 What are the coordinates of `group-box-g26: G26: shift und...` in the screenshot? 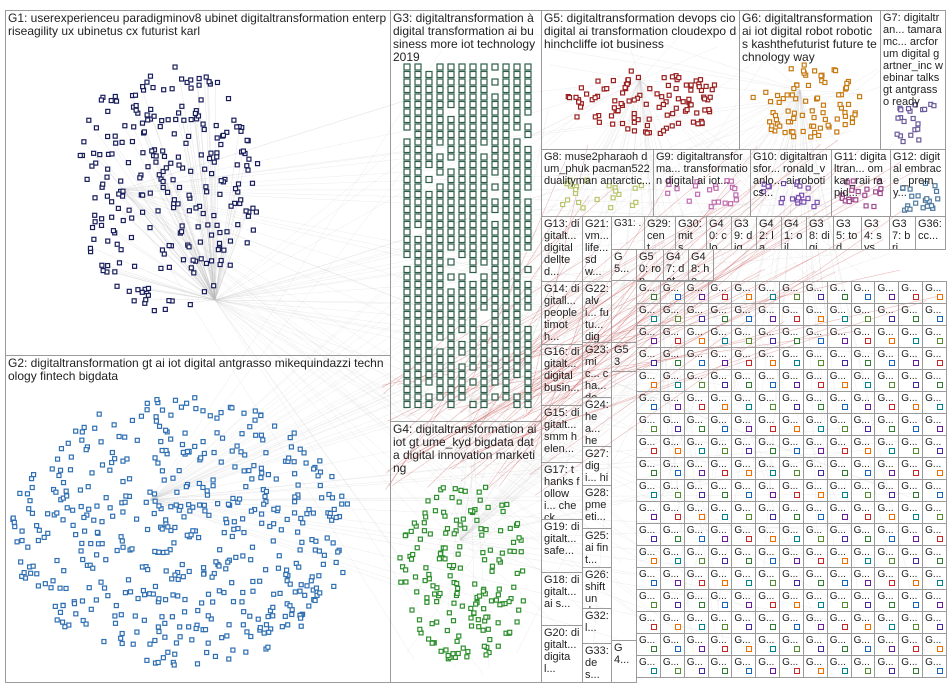 It's located at (597, 588).